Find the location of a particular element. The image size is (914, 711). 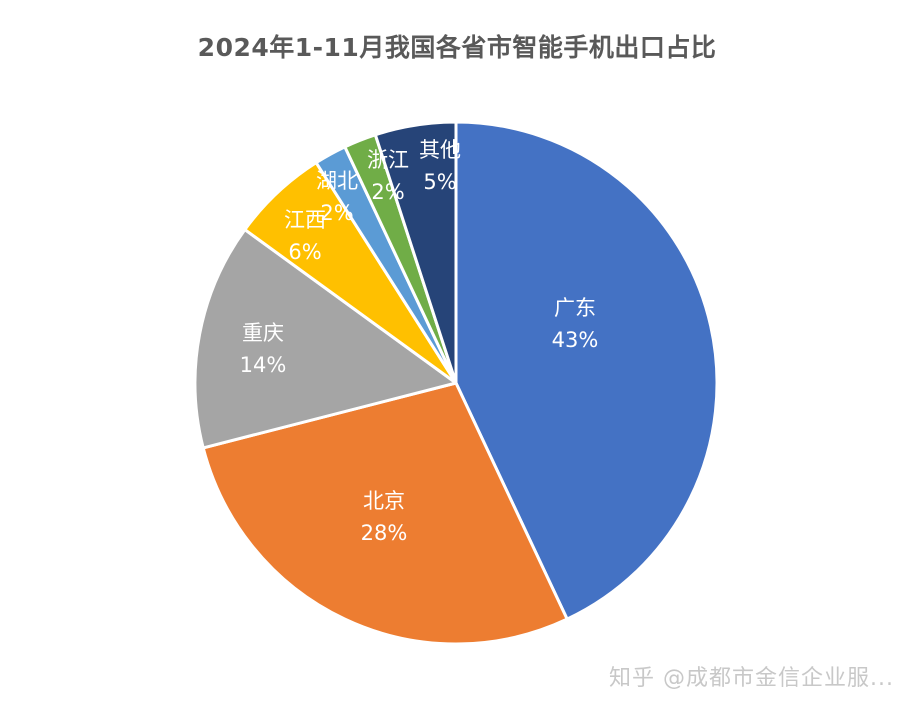

slice-label-name: 北京 is located at coordinates (384, 501).